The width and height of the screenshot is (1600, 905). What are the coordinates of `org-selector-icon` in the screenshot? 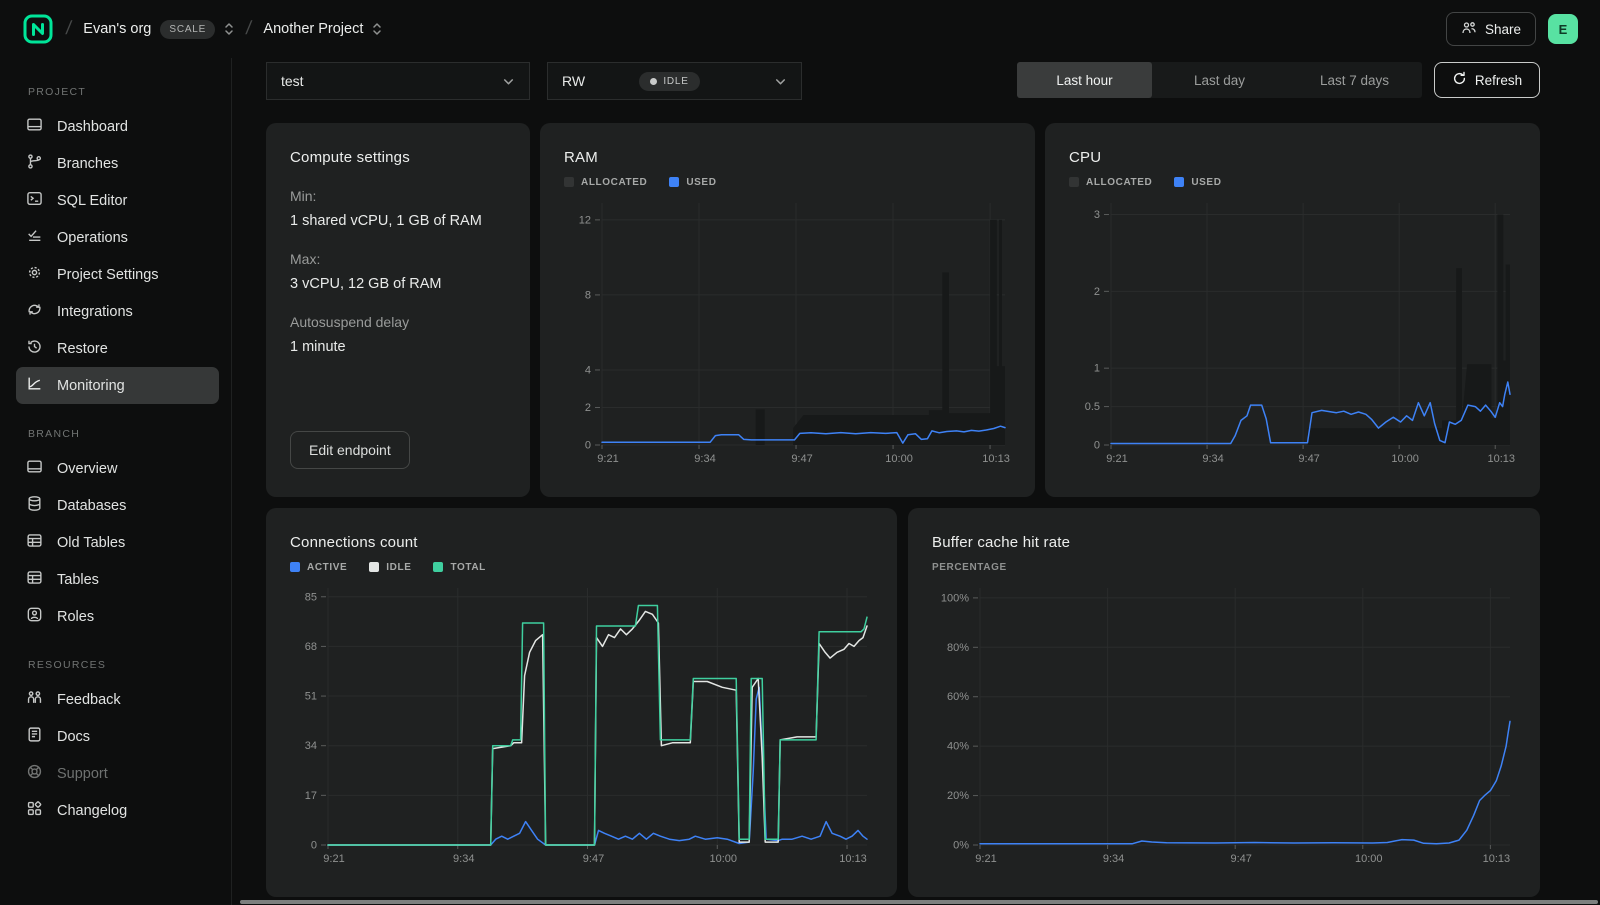 It's located at (229, 29).